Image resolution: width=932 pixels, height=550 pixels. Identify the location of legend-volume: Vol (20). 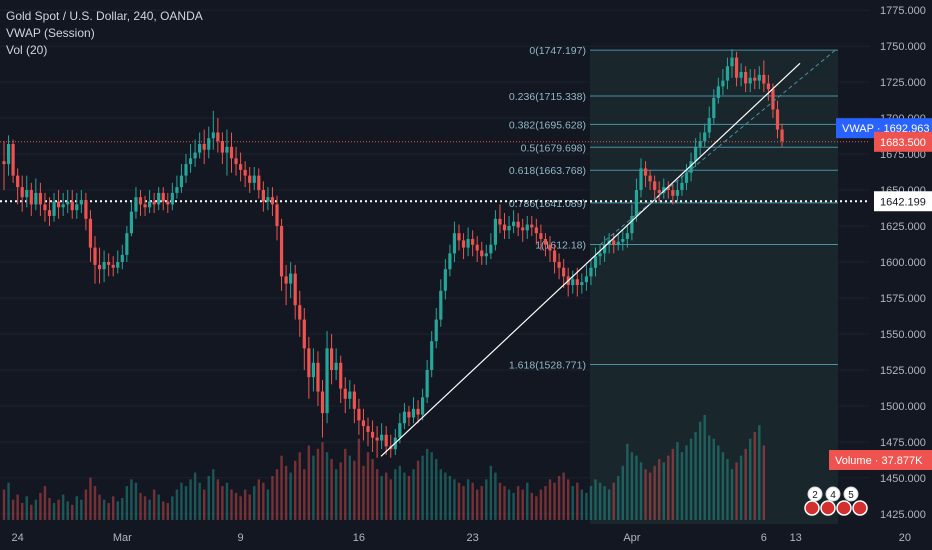
(27, 50).